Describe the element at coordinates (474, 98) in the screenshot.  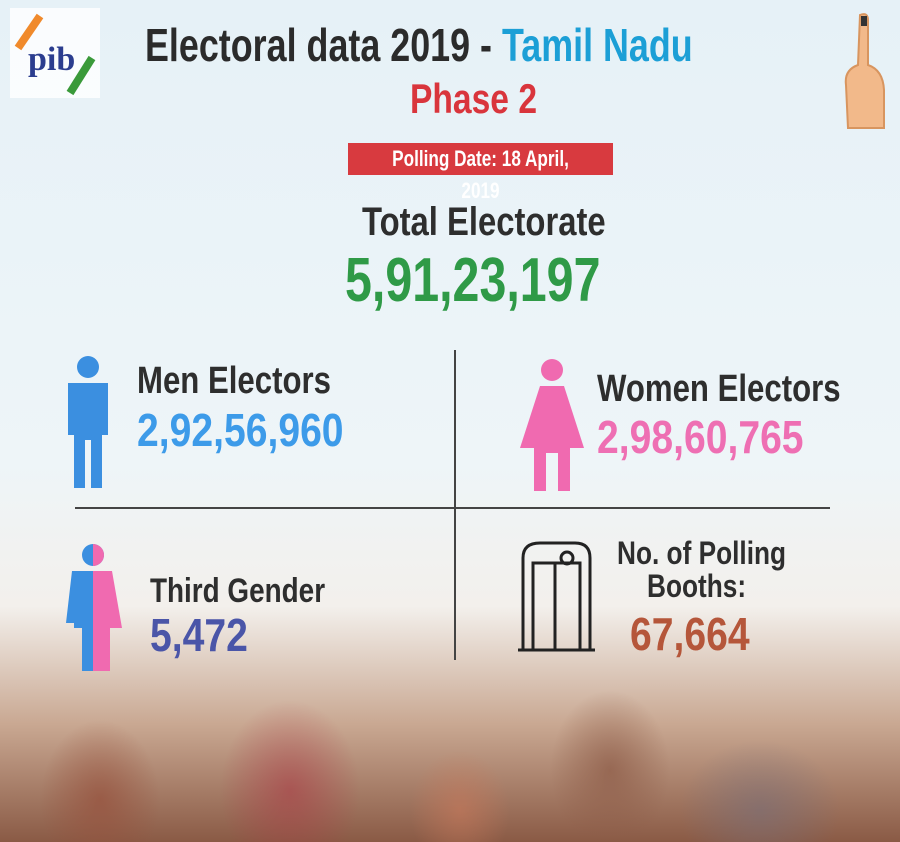
I see `phase-label: Phase 2` at that location.